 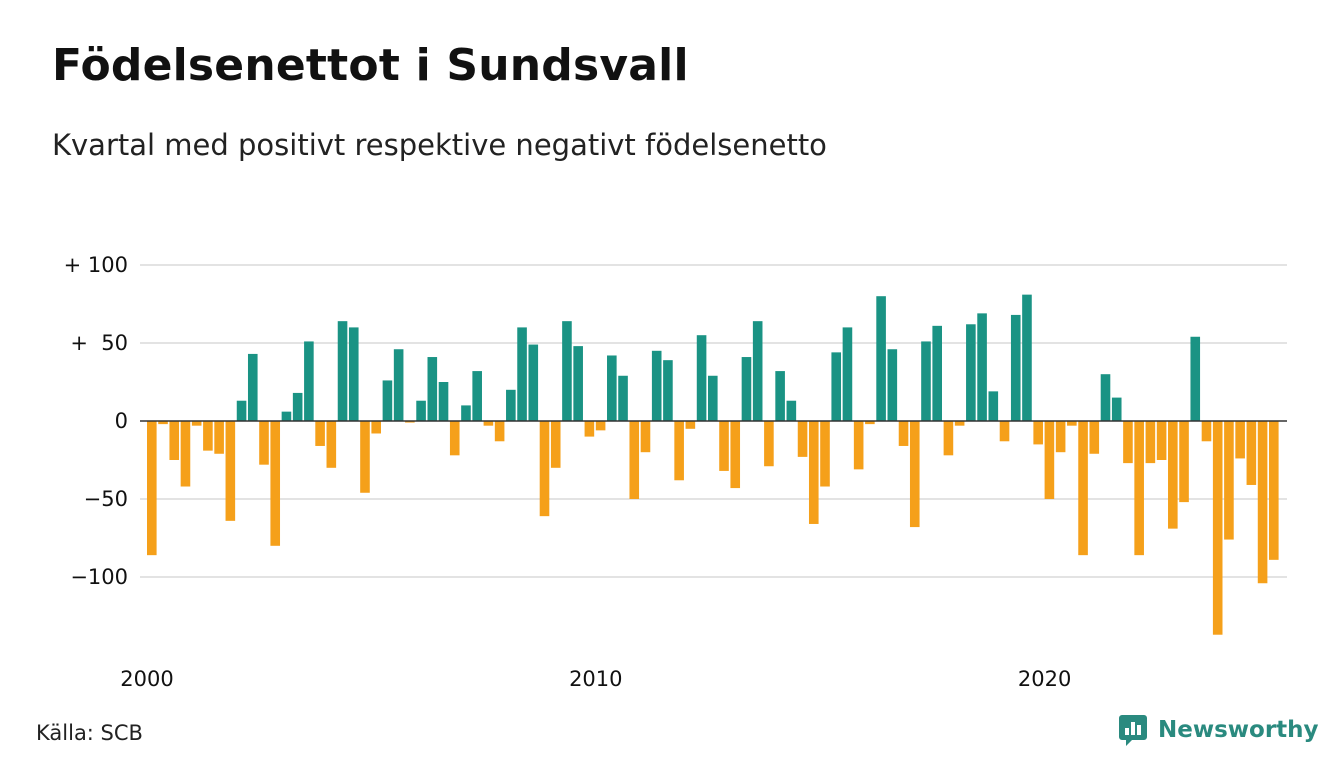 I want to click on x-tick-label: 2010, so click(x=595, y=679).